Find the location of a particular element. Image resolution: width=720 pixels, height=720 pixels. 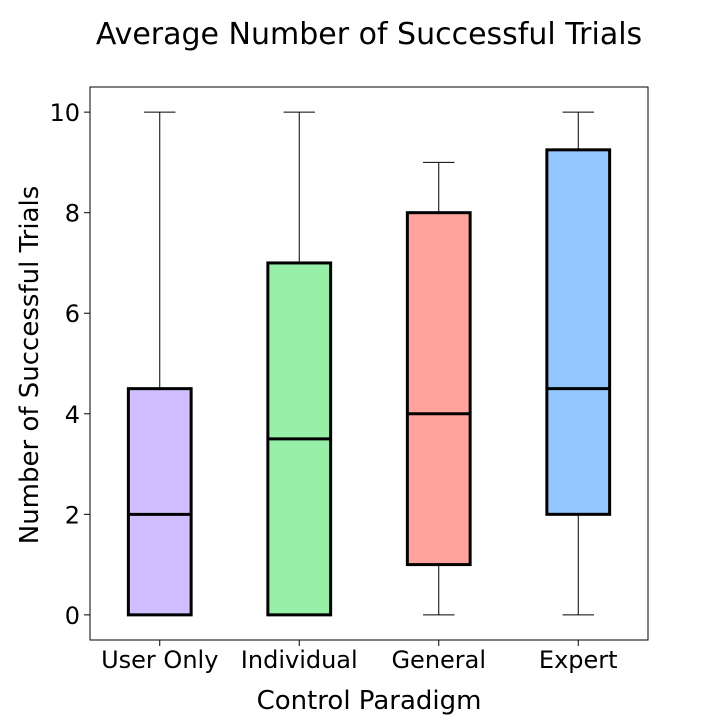

y-tick-label: 10 is located at coordinates (64, 113).